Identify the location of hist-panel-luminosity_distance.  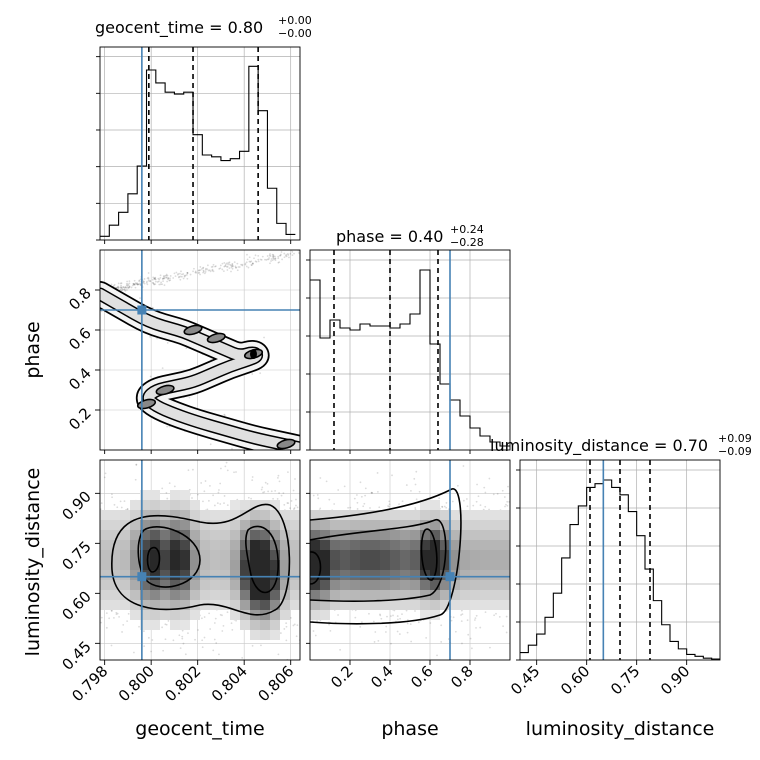
(620, 560).